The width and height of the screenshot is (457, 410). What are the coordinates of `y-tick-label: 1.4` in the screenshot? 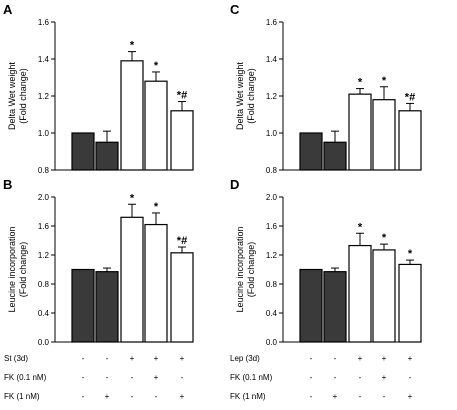 It's located at (44, 59).